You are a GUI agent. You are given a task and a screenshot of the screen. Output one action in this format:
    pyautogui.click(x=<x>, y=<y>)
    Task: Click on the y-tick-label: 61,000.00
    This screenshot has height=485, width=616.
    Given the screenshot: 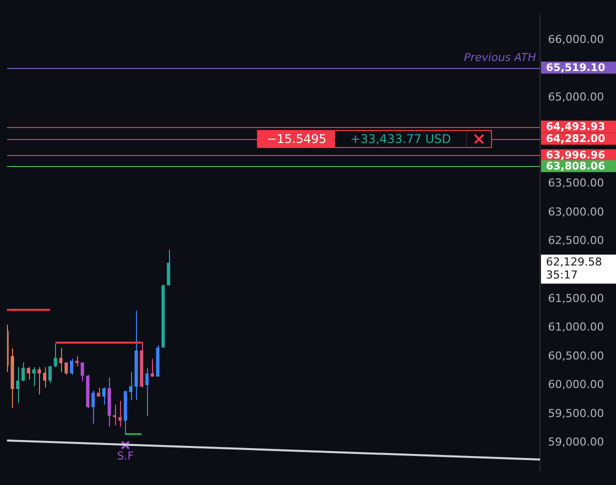 What is the action you would take?
    pyautogui.click(x=576, y=327)
    